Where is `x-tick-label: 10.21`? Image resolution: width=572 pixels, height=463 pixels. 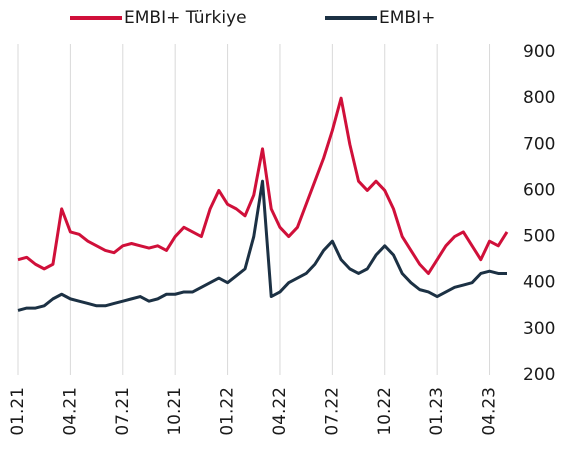 x-tick-label: 10.21 is located at coordinates (175, 411).